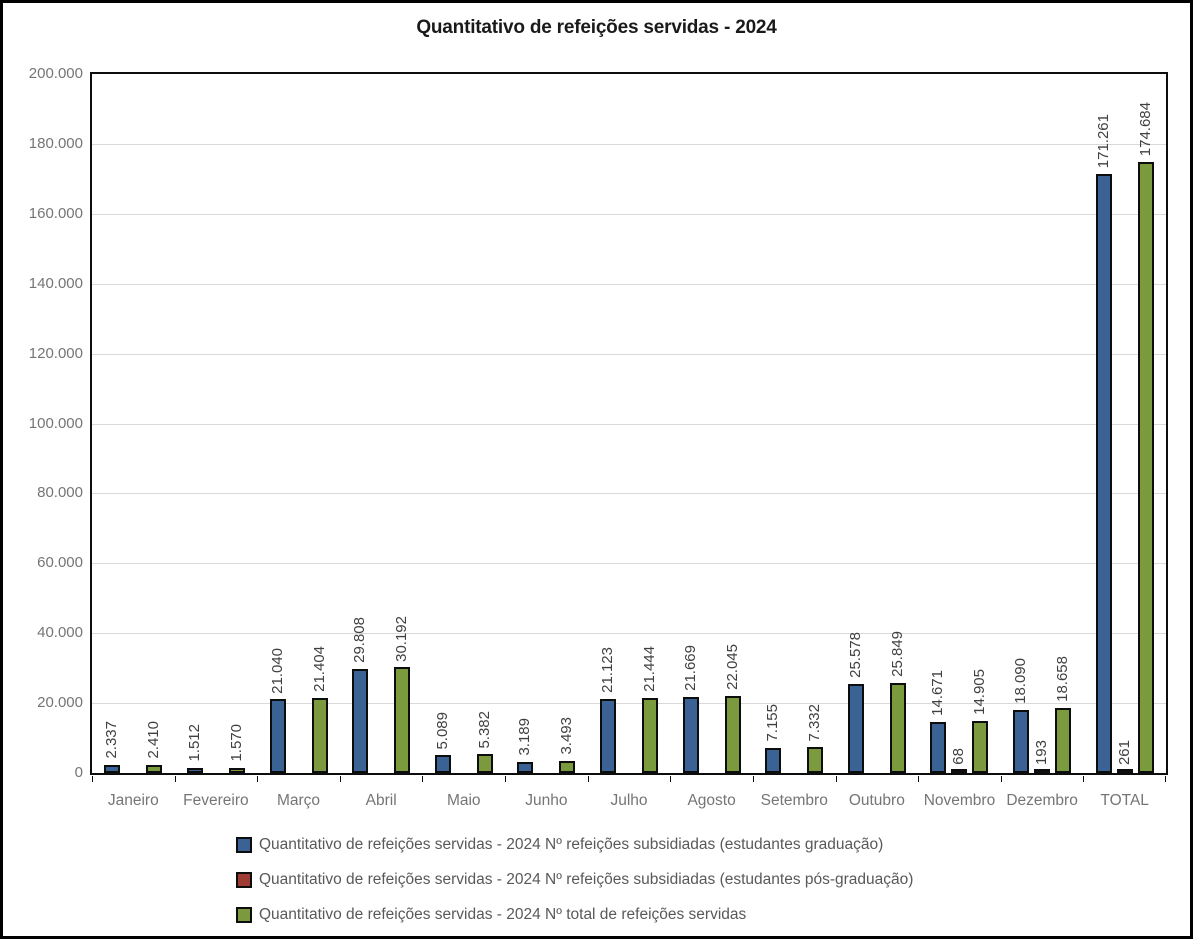 This screenshot has width=1193, height=939. I want to click on bar-slot-series-1: 68, so click(959, 423).